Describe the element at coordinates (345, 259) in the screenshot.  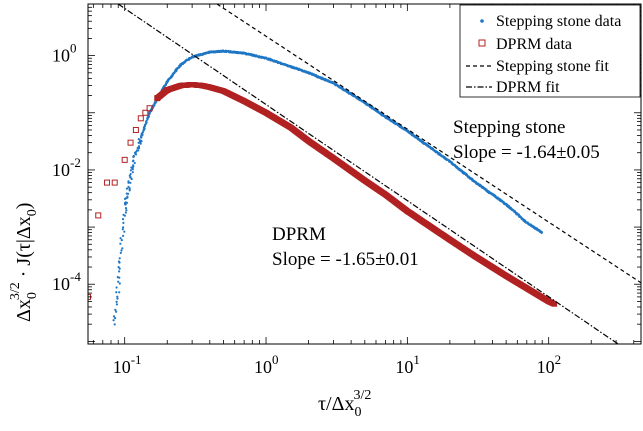
I see `annotation-dprm-slope: Slope = -1.65±0.01` at that location.